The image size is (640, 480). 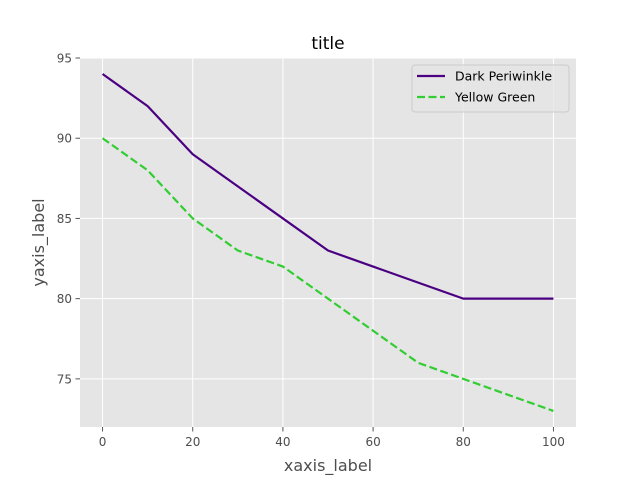 I want to click on y-tick-label: 80, so click(x=64, y=299).